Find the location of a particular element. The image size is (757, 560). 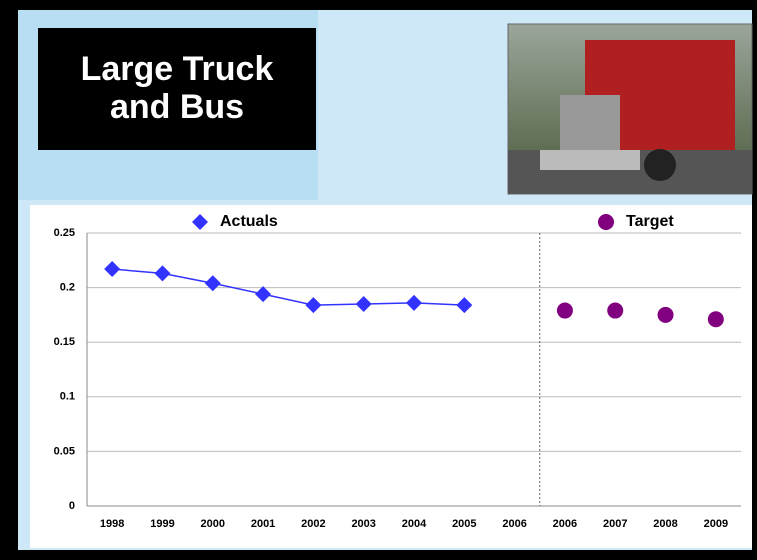

series-line is located at coordinates (288, 287).